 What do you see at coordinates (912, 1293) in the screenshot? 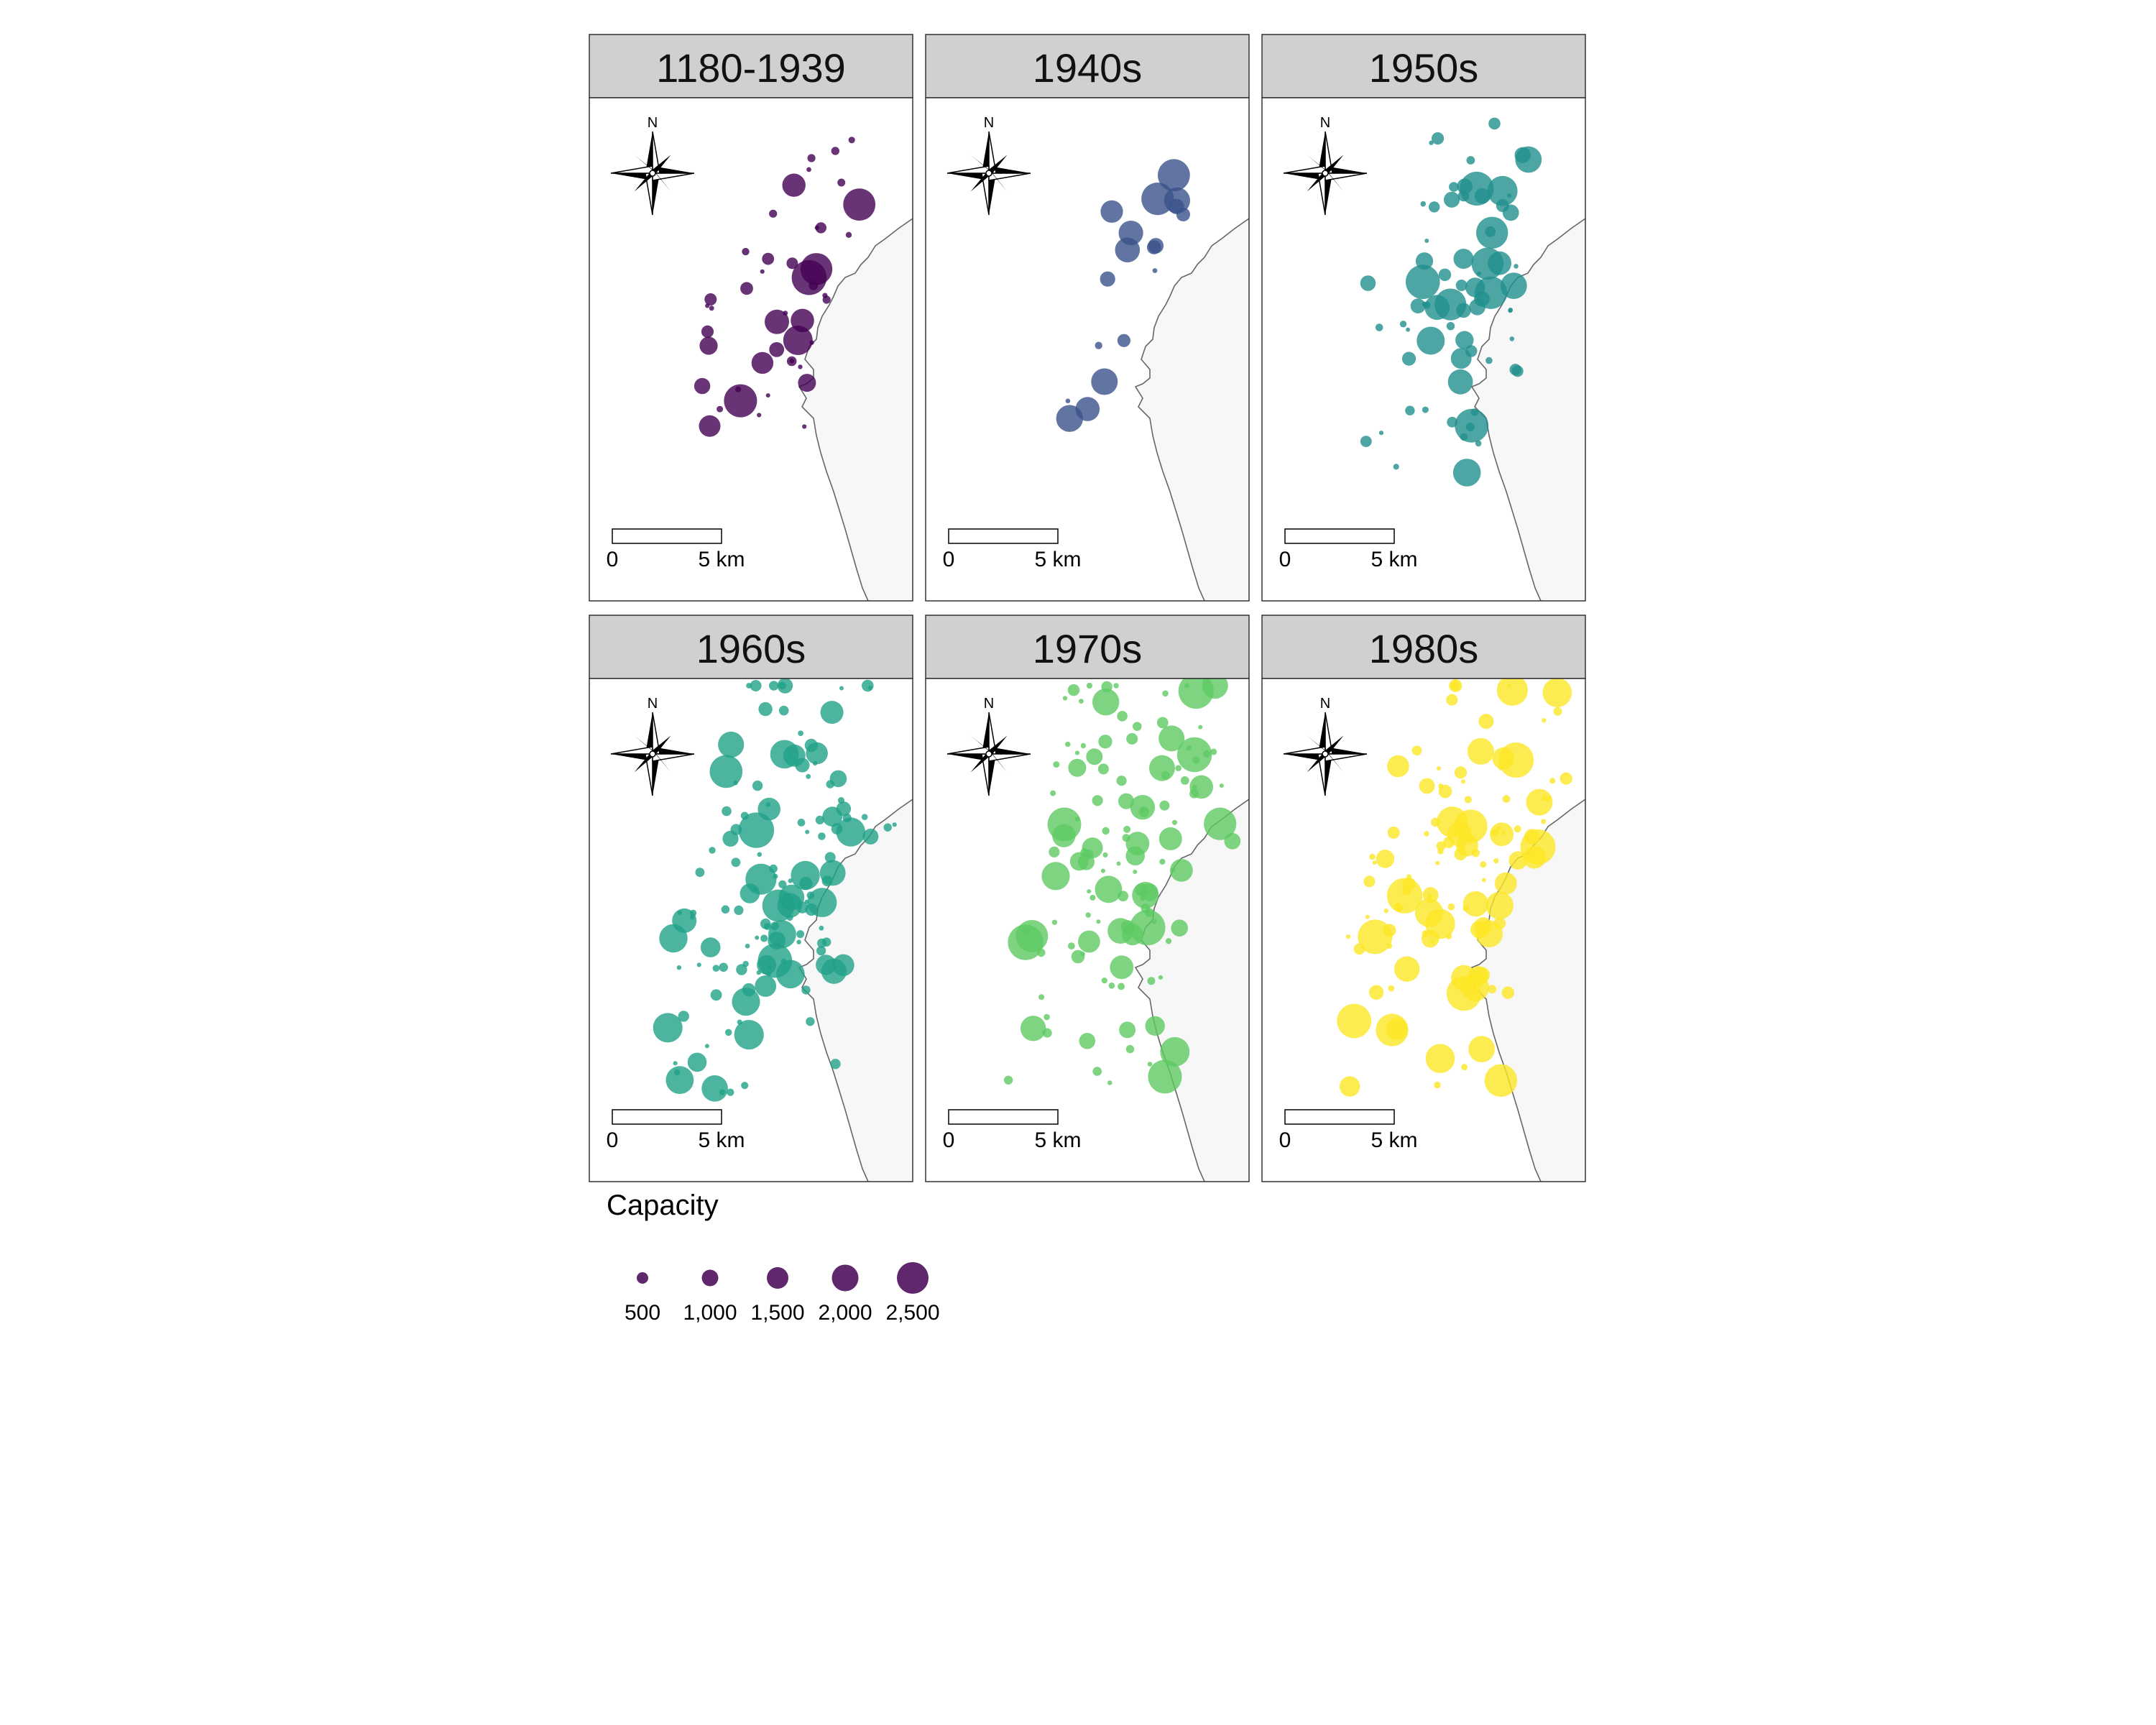
I see `legend-entry: 2,500` at bounding box center [912, 1293].